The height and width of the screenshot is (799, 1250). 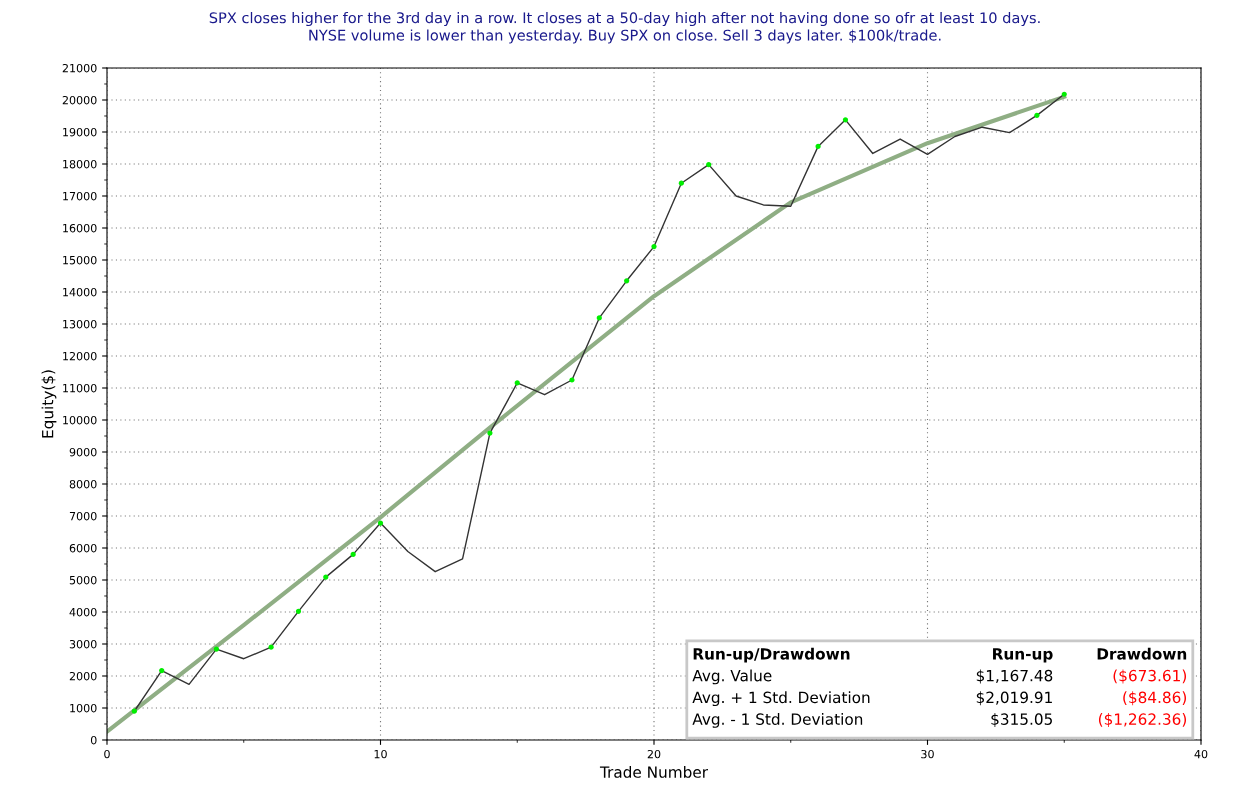 What do you see at coordinates (83, 484) in the screenshot?
I see `y-tick-label: 8000` at bounding box center [83, 484].